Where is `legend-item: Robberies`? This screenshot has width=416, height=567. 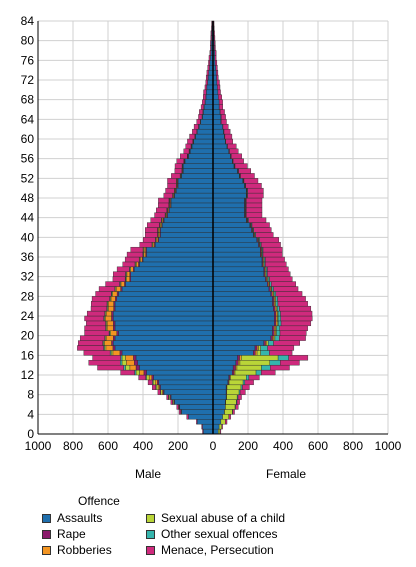
legend-item: Robberies is located at coordinates (94, 550).